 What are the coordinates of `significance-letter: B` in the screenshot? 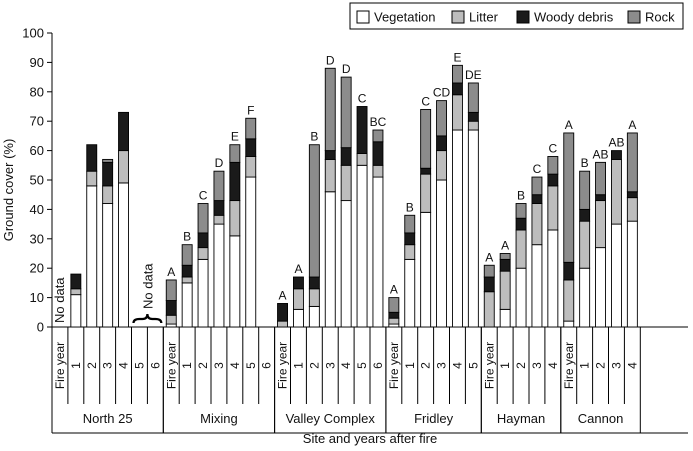 It's located at (521, 196).